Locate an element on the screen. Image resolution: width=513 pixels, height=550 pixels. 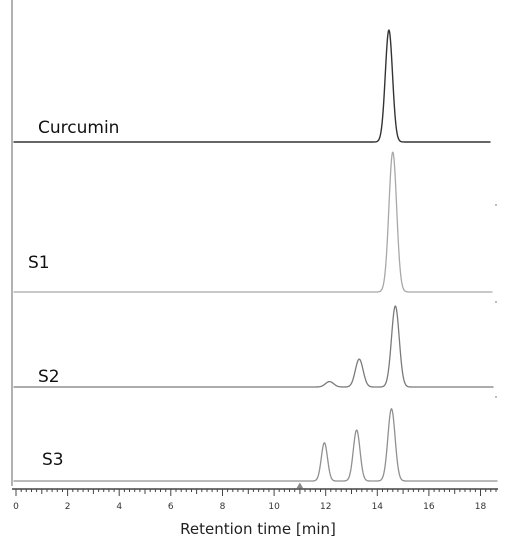
x-tick-label: 4 is located at coordinates (119, 507).